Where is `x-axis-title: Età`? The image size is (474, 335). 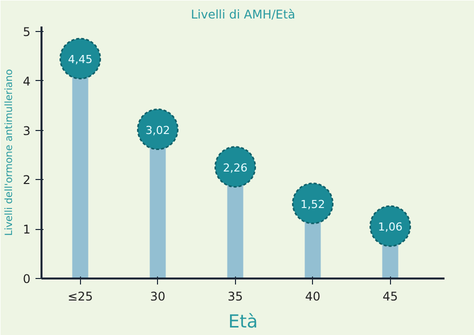 x-axis-title: Età is located at coordinates (243, 322).